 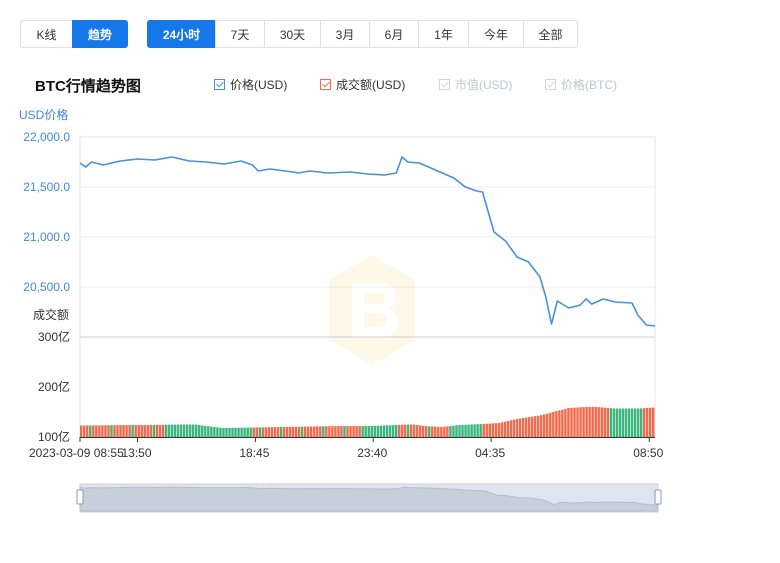 What do you see at coordinates (80, 497) in the screenshot?
I see `navigator-left-handle` at bounding box center [80, 497].